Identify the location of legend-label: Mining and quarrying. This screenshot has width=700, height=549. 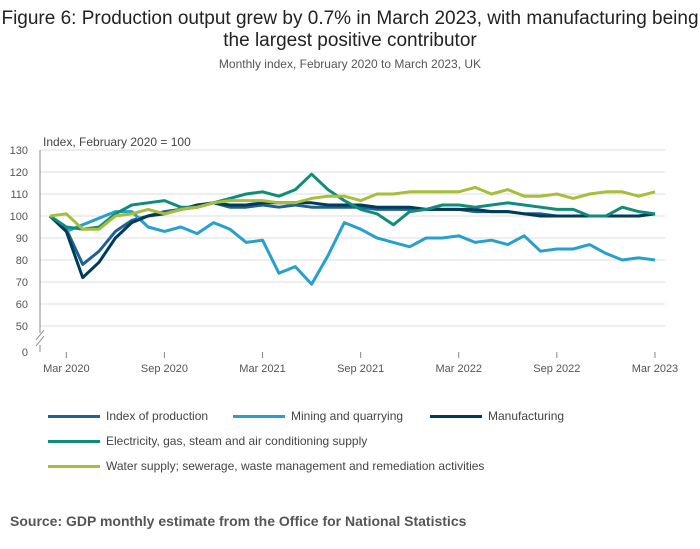
(347, 416).